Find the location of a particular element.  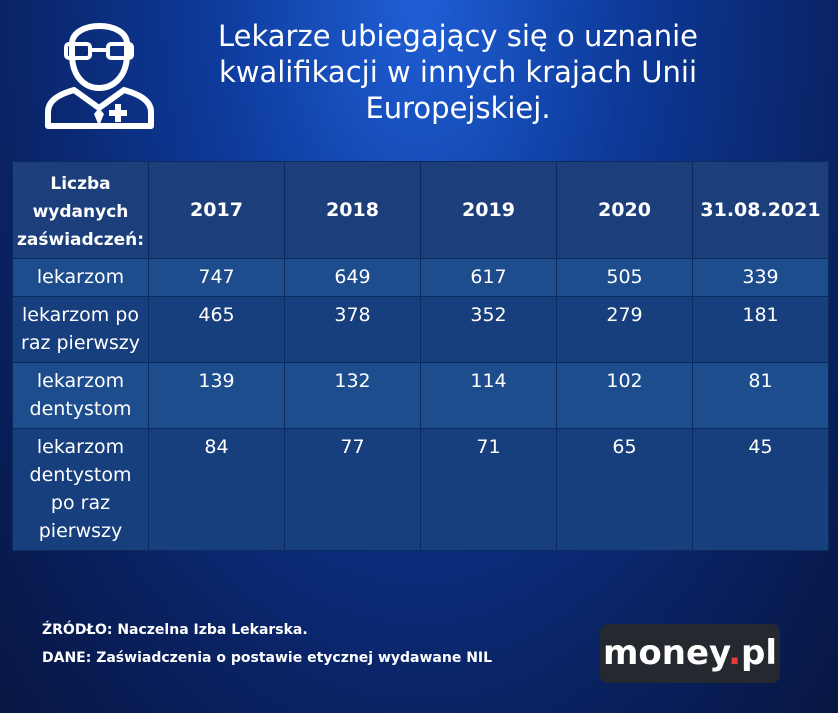

table-cell: 505 is located at coordinates (624, 277).